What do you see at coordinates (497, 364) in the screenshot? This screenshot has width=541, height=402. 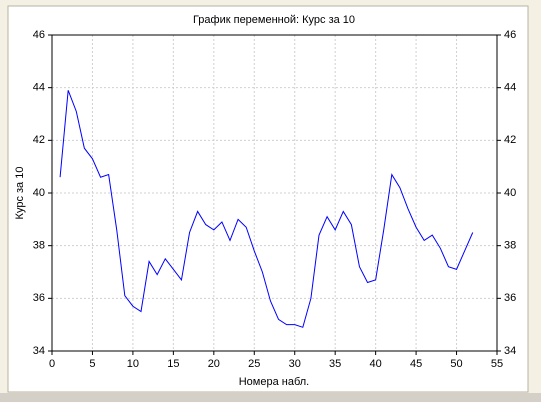 I see `x-tick-label: 55` at bounding box center [497, 364].